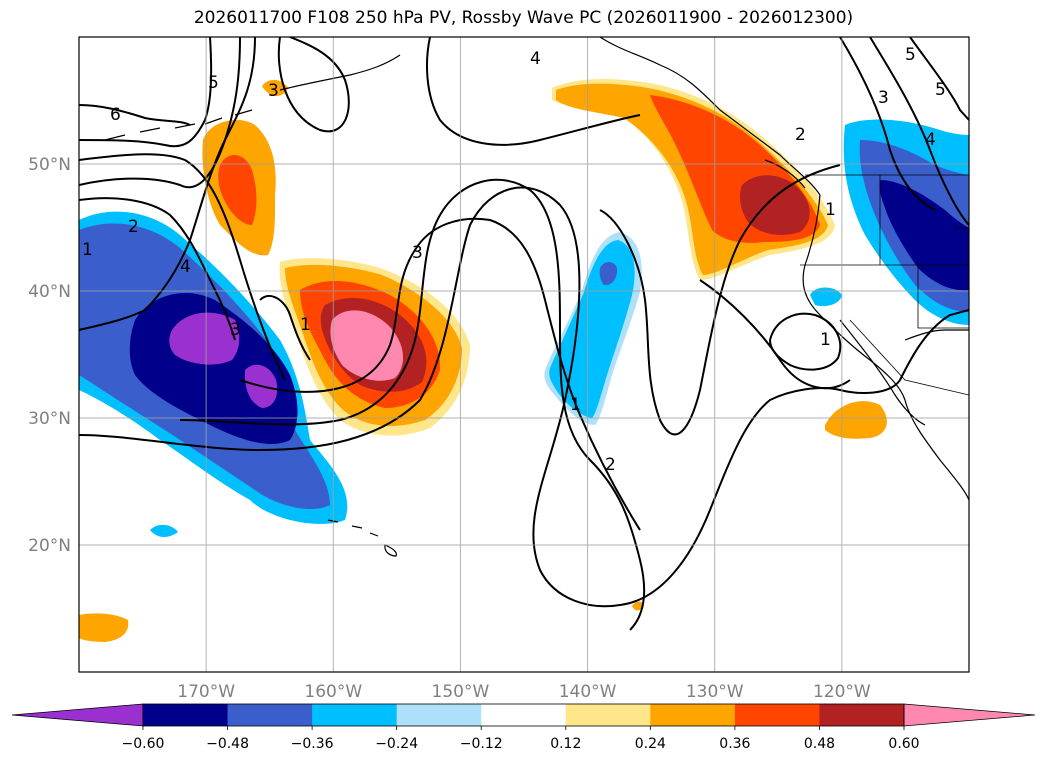 The image size is (1047, 765). I want to click on mexico-mainland-coast, so click(936, 335).